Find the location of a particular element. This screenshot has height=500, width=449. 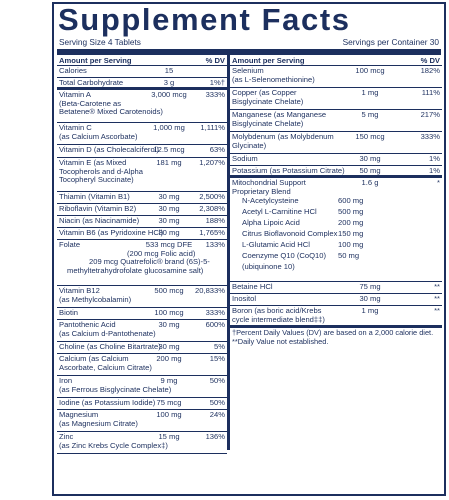

right-column-header: Amount per Serving % DV is located at coordinates (336, 60).